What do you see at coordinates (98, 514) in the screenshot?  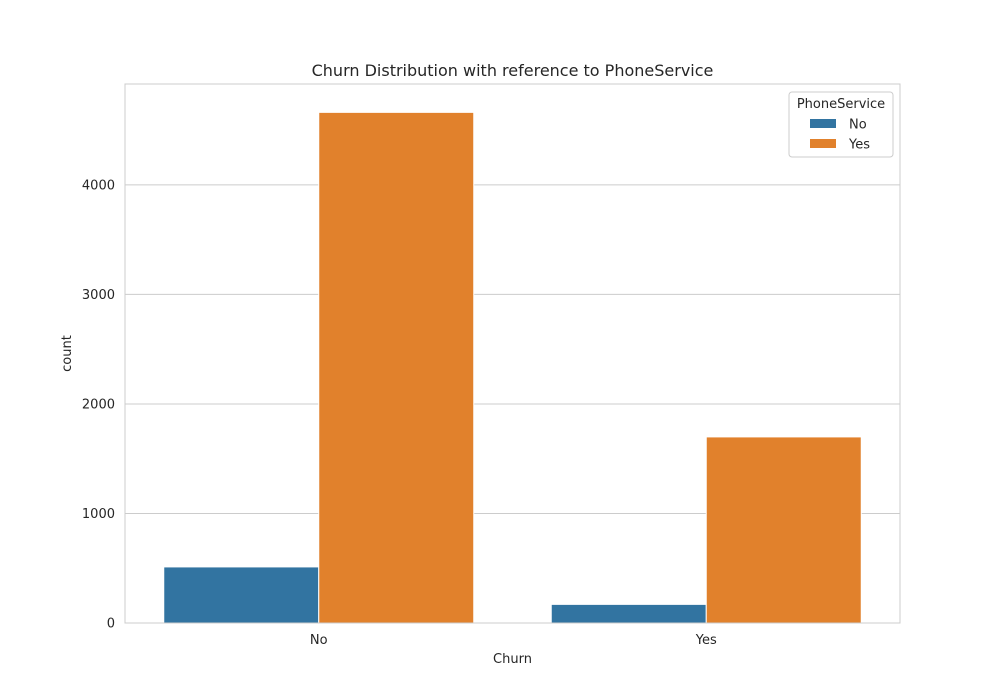 I see `y-tick-label: 1000` at bounding box center [98, 514].